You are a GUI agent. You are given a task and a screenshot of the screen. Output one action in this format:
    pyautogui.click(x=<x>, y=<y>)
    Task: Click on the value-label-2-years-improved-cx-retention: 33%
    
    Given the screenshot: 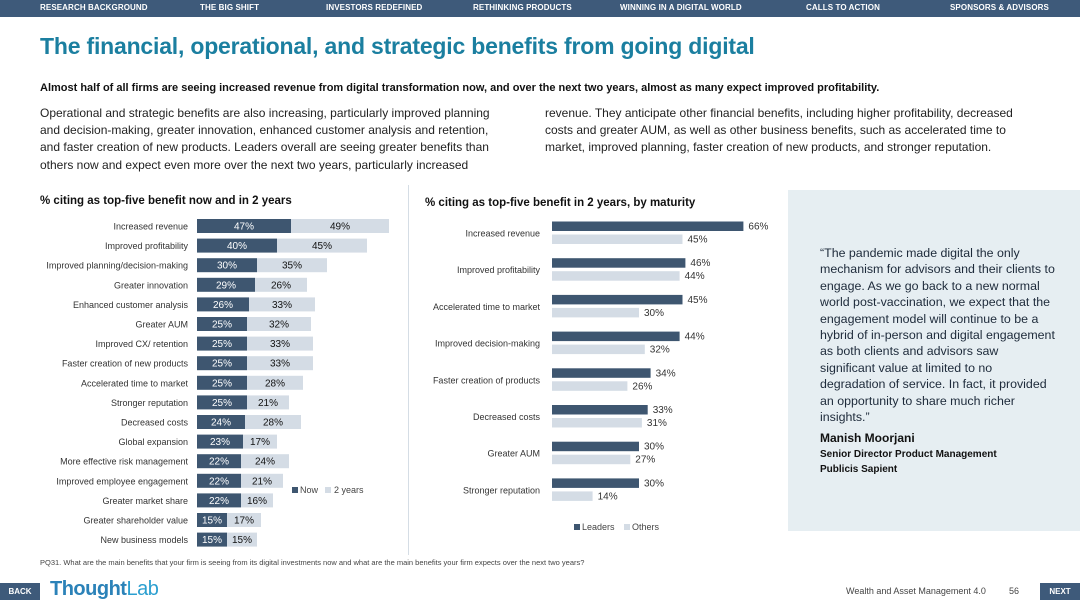 What is the action you would take?
    pyautogui.click(x=280, y=344)
    